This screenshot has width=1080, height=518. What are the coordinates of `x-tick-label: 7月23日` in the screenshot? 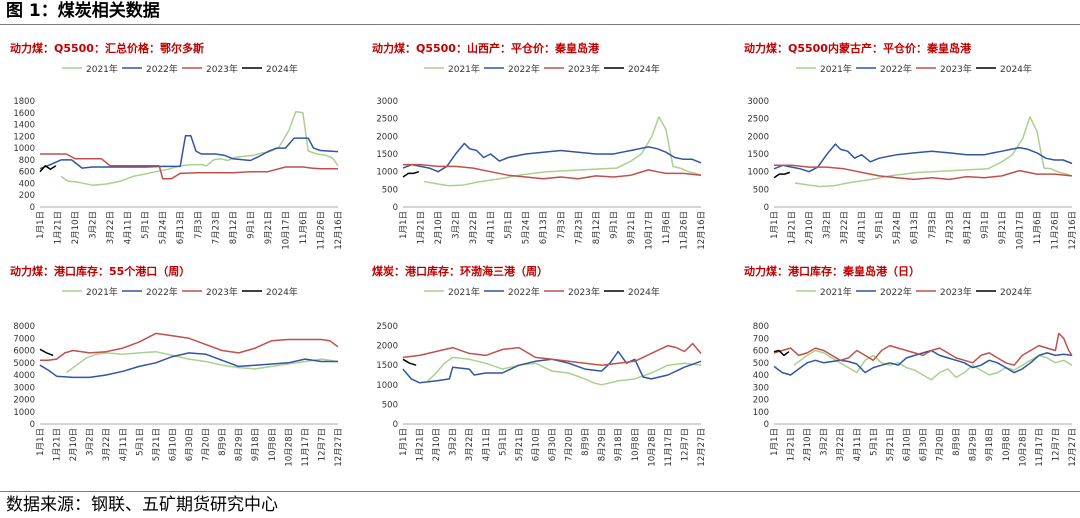 It's located at (950, 227).